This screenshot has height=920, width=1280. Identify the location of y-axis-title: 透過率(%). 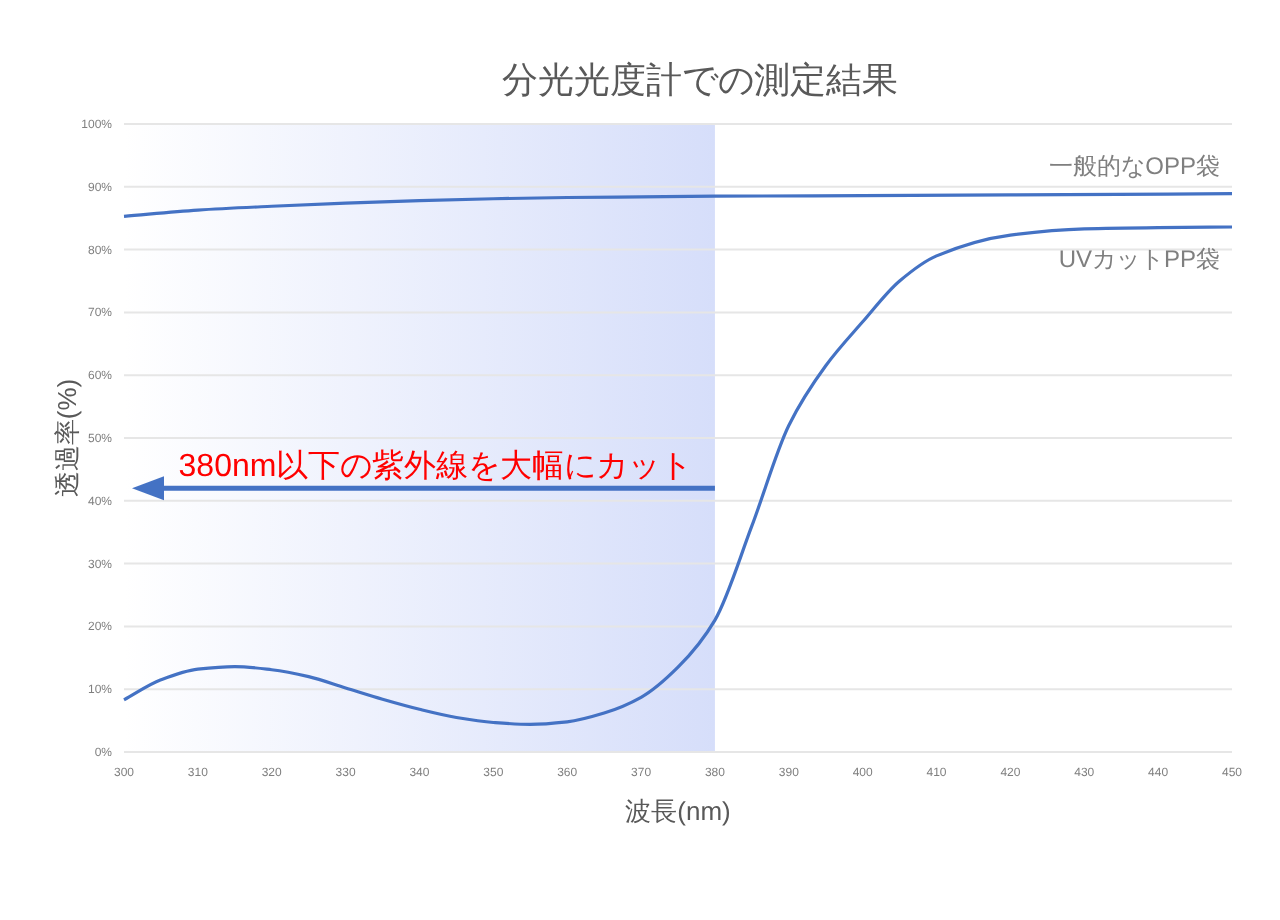
(67, 438).